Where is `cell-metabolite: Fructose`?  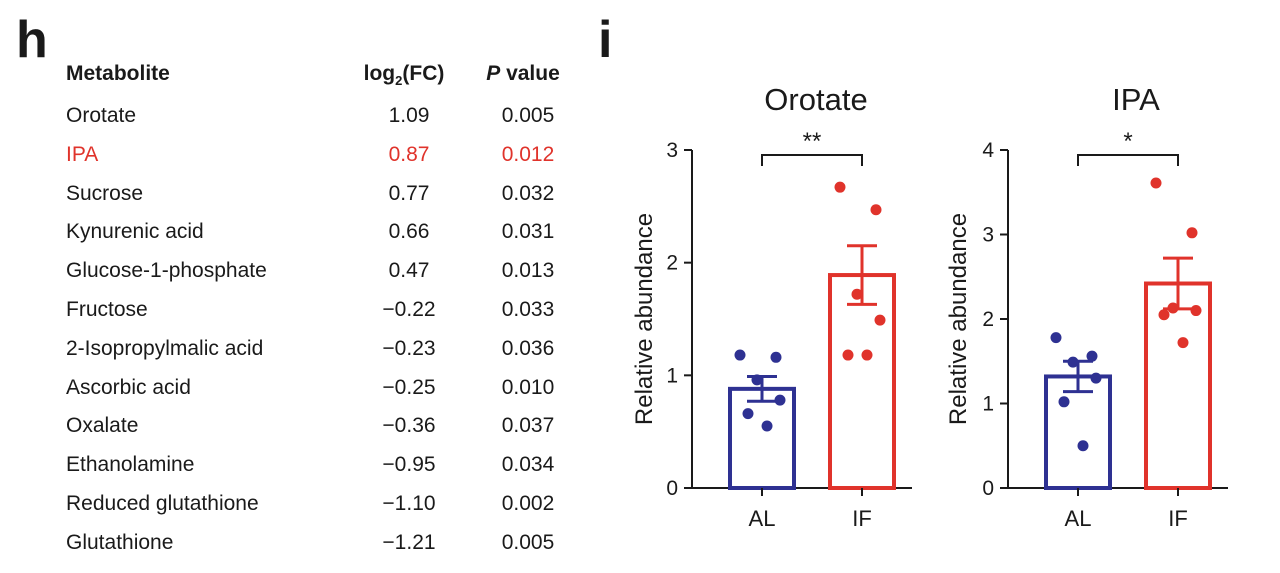 cell-metabolite: Fructose is located at coordinates (107, 309).